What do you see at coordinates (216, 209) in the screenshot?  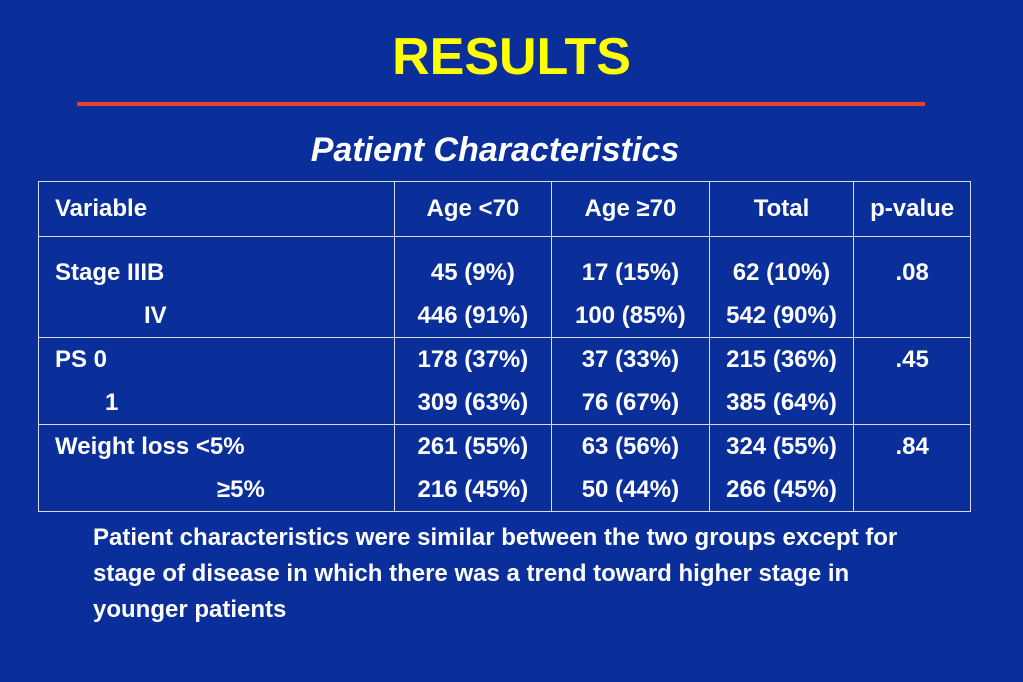 I see `header-variable: Variable` at bounding box center [216, 209].